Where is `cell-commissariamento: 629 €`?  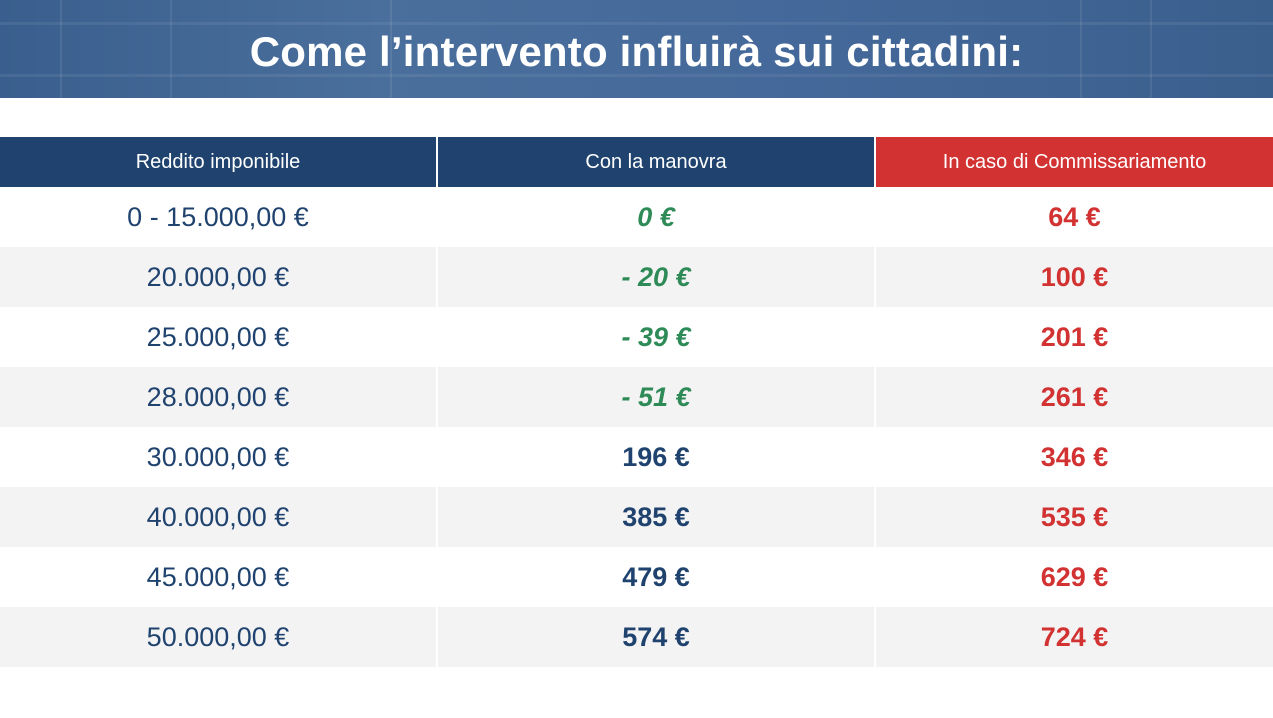 cell-commissariamento: 629 € is located at coordinates (1074, 576).